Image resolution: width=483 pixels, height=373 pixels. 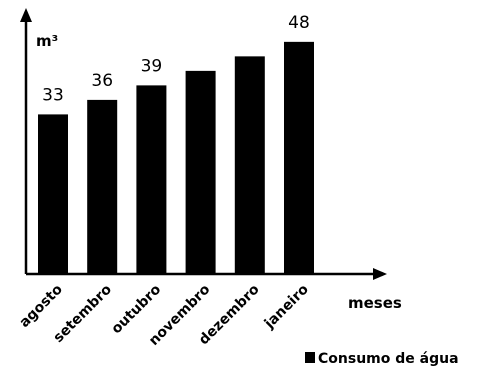 I want to click on legend: Consumo de água, so click(x=382, y=359).